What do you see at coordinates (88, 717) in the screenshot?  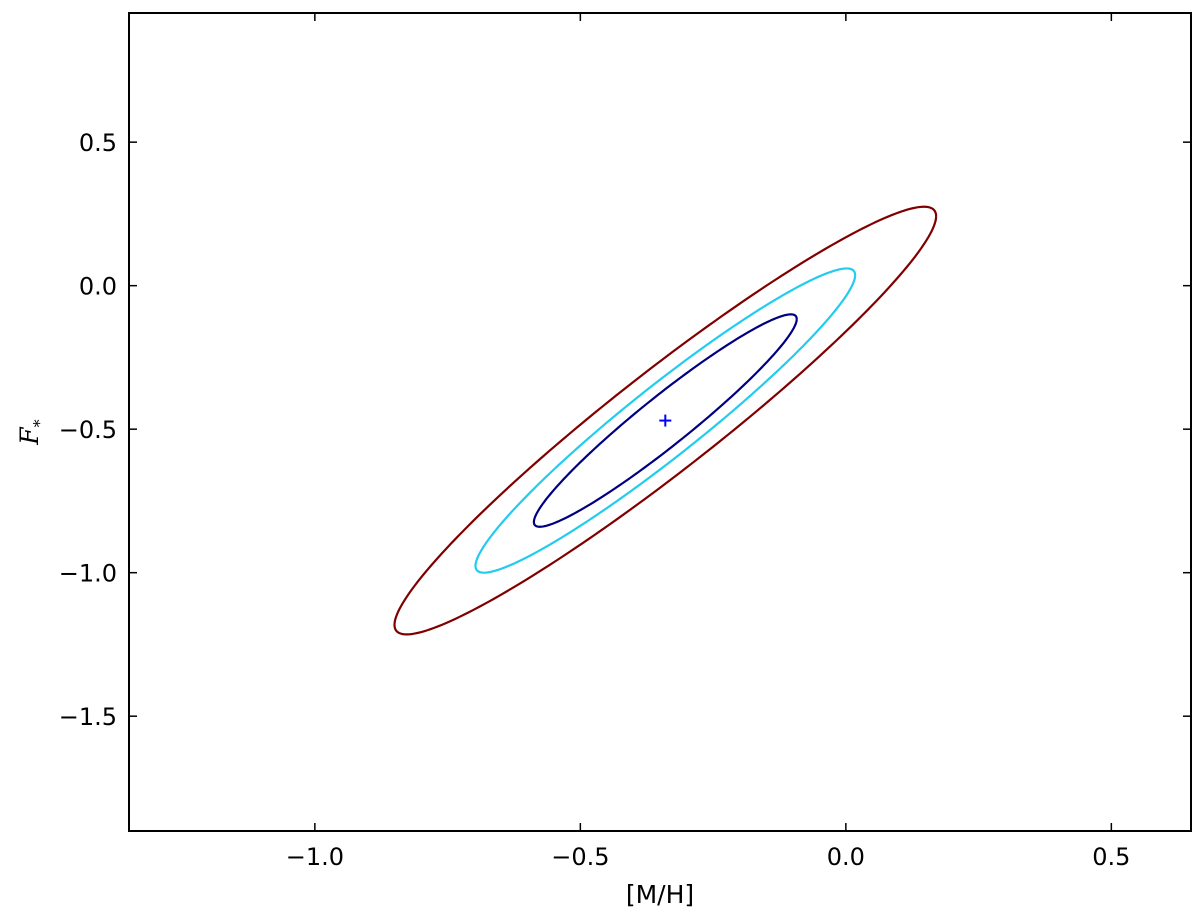 I see `y-tick-label: −1.5` at bounding box center [88, 717].